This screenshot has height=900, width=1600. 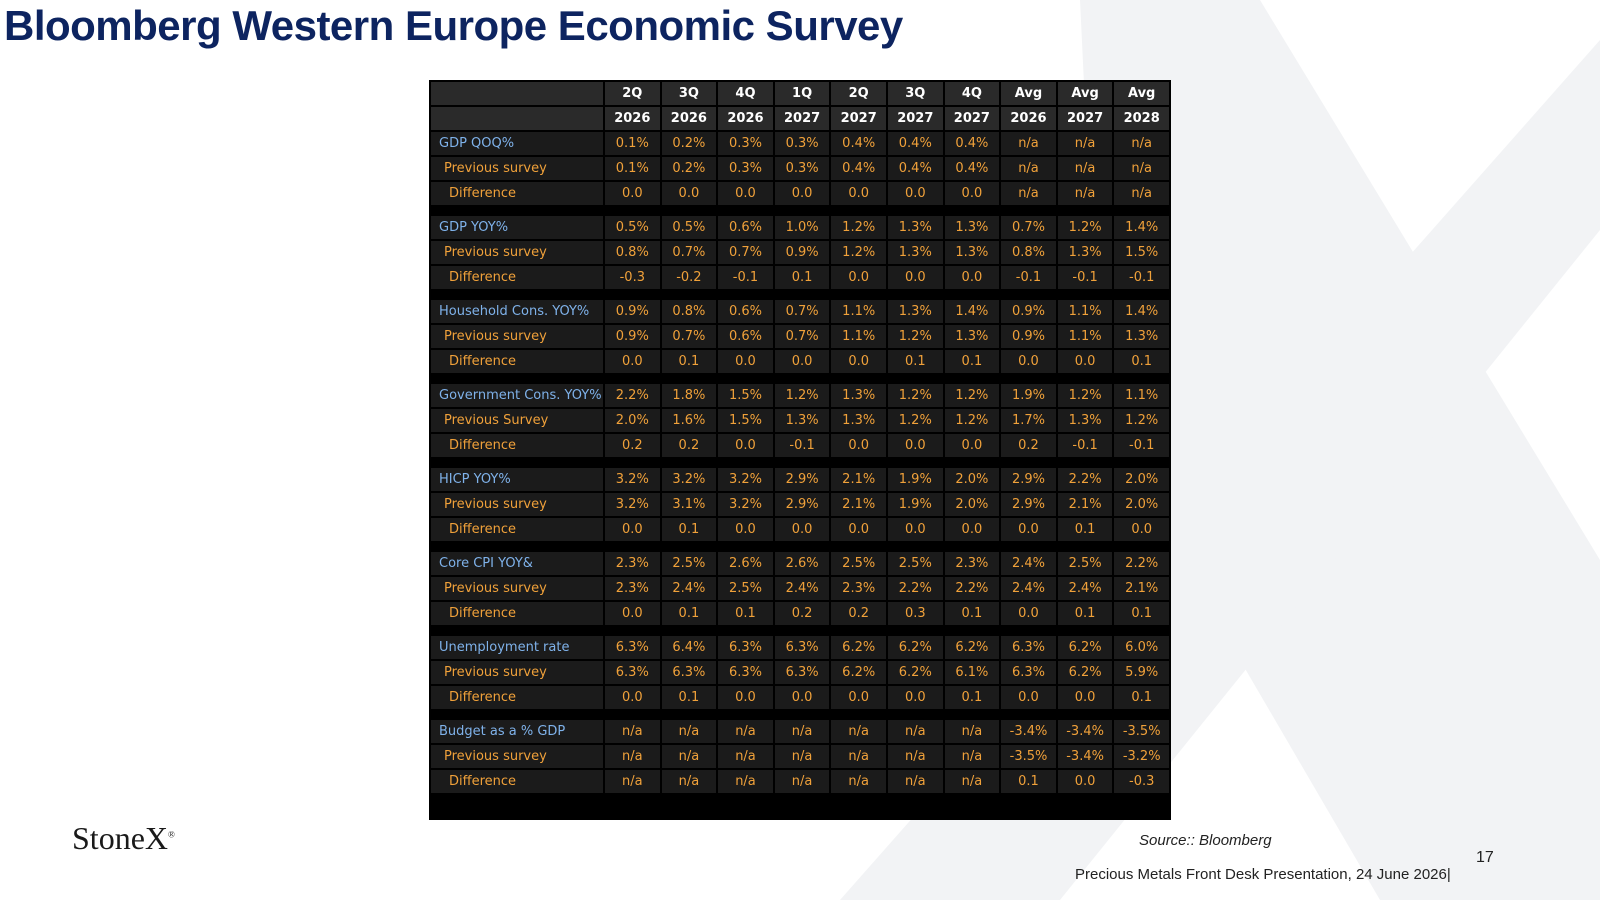 What do you see at coordinates (1141, 479) in the screenshot?
I see `value-cell: 2.0%` at bounding box center [1141, 479].